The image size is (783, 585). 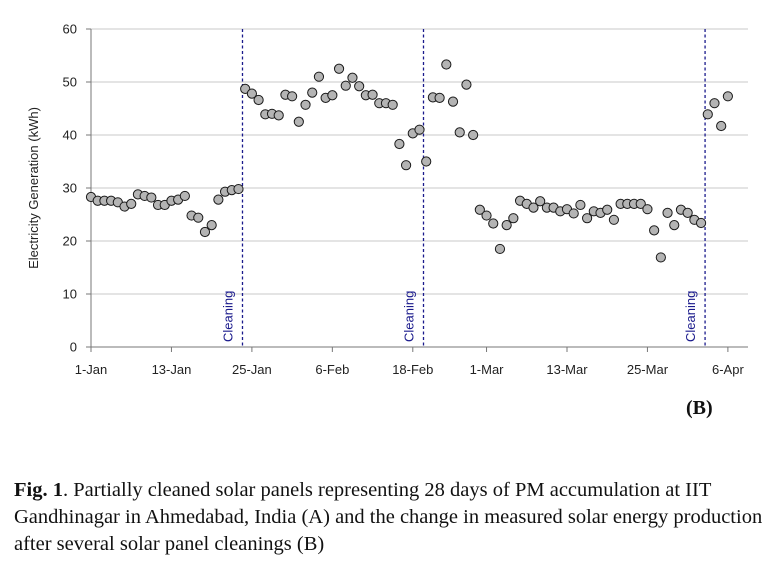 I want to click on x-tick-label-5: 1-Mar, so click(x=487, y=369).